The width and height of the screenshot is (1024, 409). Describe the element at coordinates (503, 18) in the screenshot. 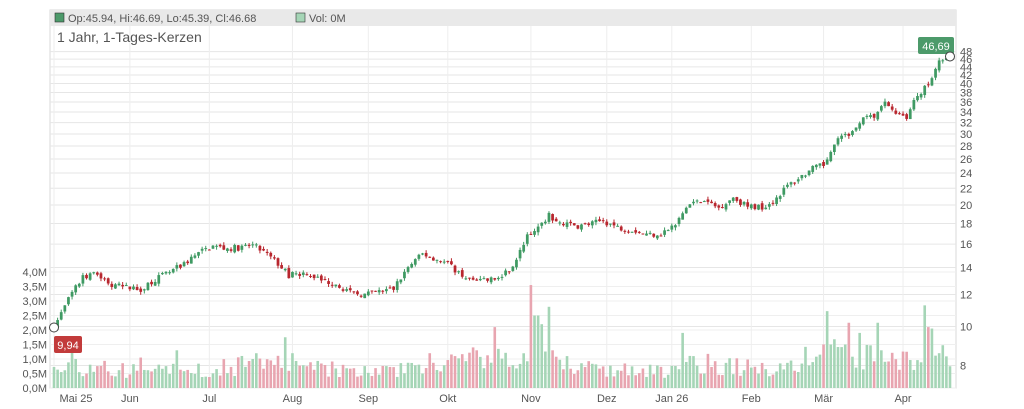

I see `info-bar` at that location.